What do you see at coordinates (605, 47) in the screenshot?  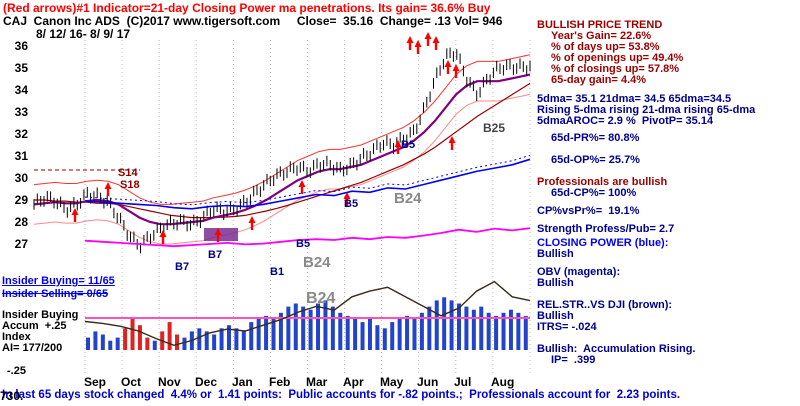 I see `panel-line: % of days up= 53.8%` at bounding box center [605, 47].